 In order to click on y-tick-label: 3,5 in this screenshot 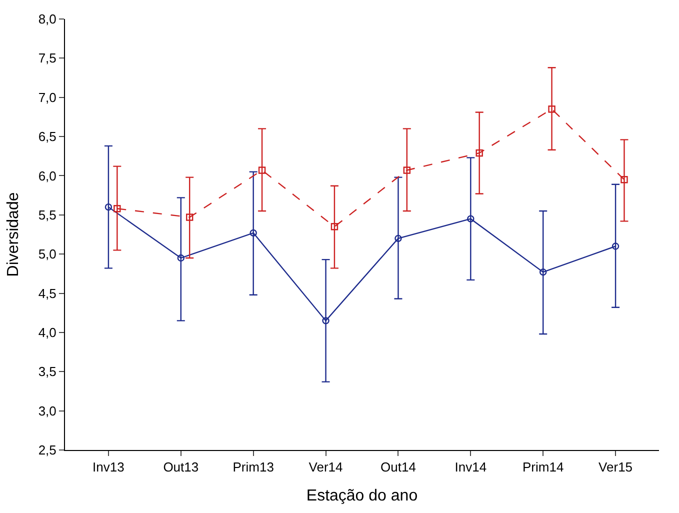, I will do `click(47, 372)`.